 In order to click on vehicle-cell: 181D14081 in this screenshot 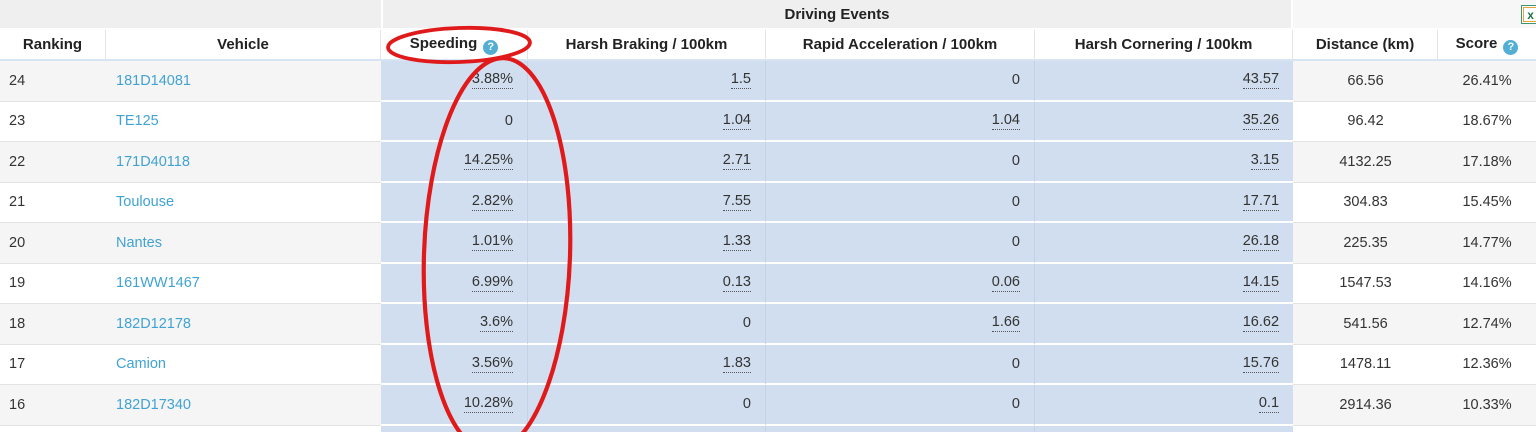, I will do `click(243, 81)`.